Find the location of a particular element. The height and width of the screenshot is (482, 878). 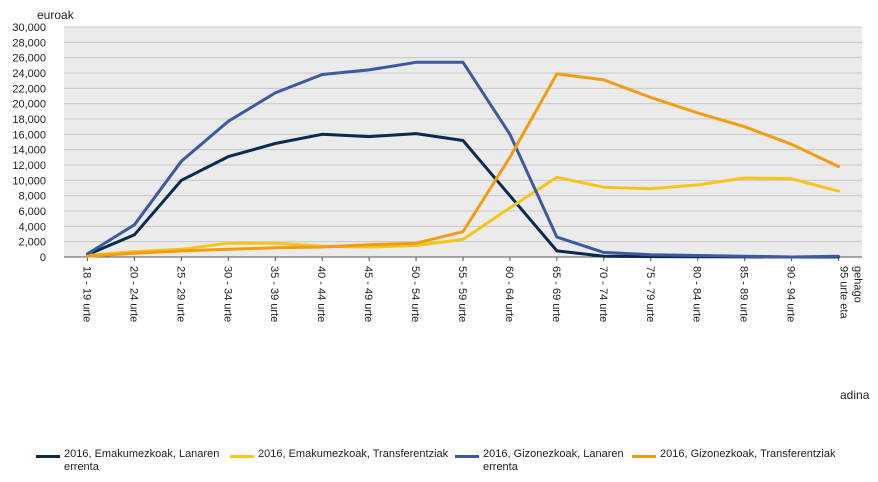

x-axis-title: adina is located at coordinates (855, 395).